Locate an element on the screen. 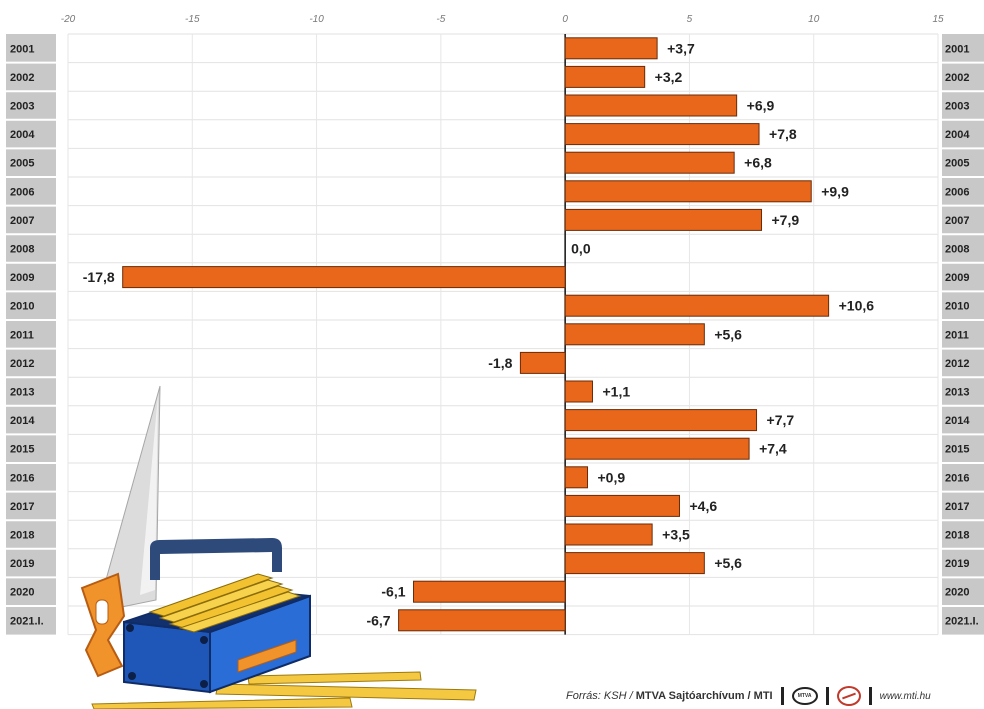 The width and height of the screenshot is (984, 709). value-label: +7,4 is located at coordinates (773, 449).